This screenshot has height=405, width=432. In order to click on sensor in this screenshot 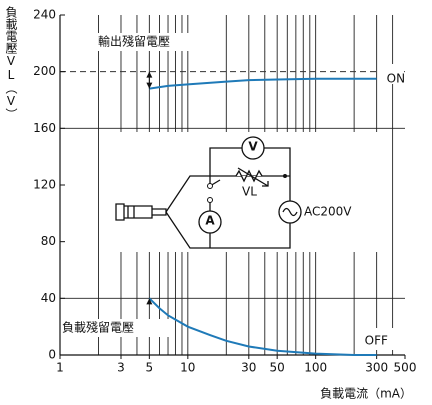, I will do `click(141, 212)`.